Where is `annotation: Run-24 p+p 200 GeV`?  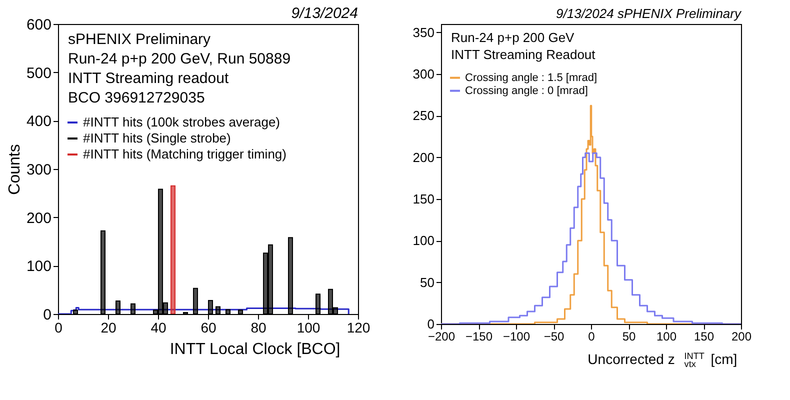 annotation: Run-24 p+p 200 GeV is located at coordinates (513, 37).